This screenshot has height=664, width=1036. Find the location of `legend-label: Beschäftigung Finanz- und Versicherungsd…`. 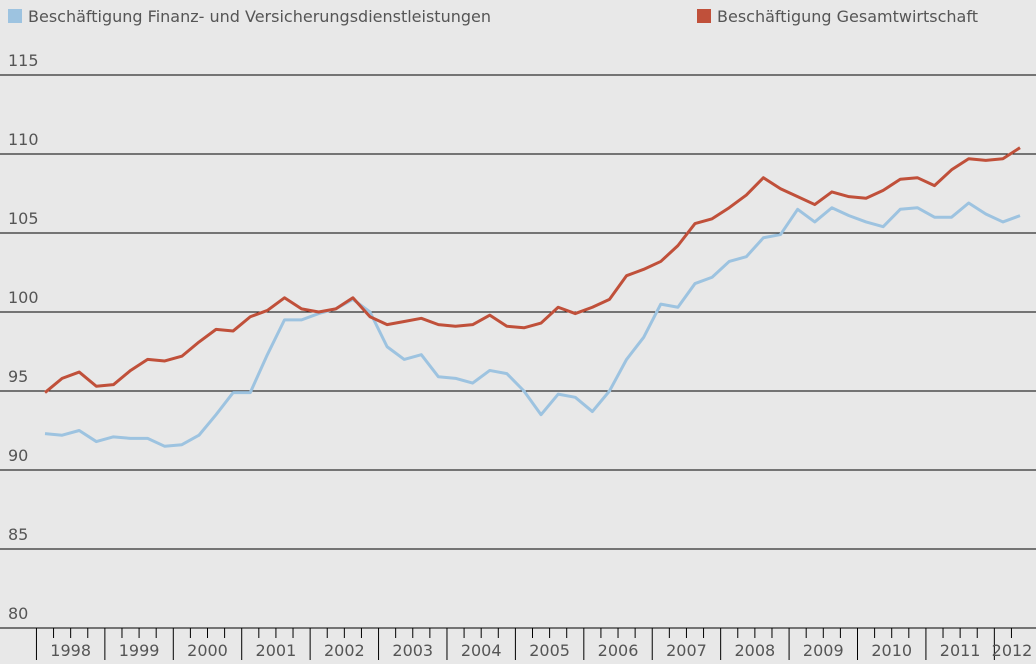

legend-label: Beschäftigung Finanz- und Versicherungsd… is located at coordinates (259, 16).